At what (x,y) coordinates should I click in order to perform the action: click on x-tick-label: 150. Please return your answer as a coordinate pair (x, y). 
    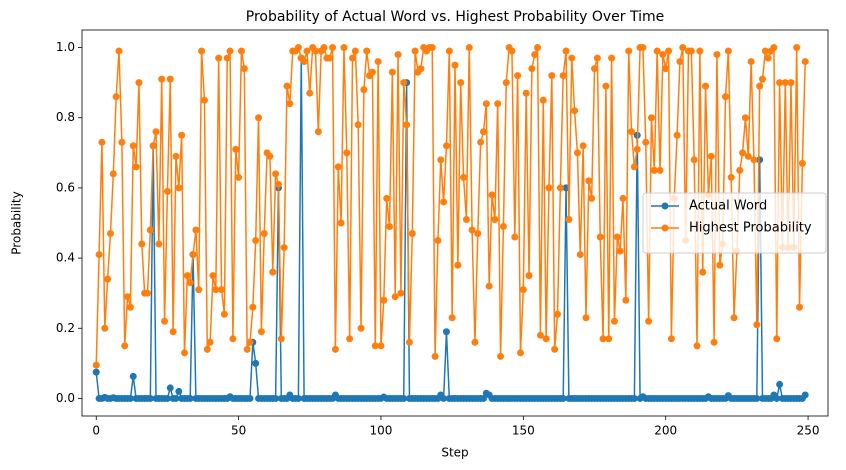
    Looking at the image, I should click on (523, 431).